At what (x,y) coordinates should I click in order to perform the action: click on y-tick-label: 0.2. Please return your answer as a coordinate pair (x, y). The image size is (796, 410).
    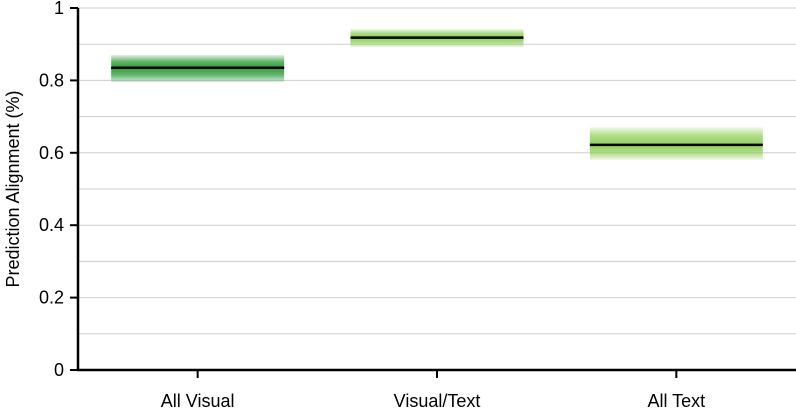
    Looking at the image, I should click on (51, 298).